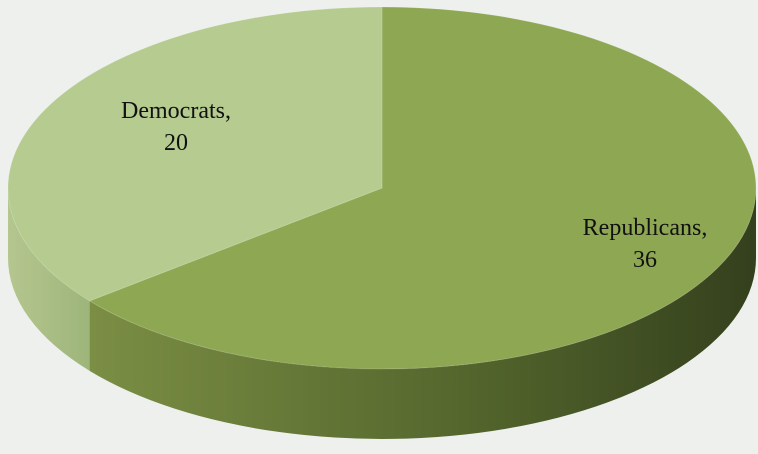 The width and height of the screenshot is (758, 454). I want to click on slice-label-democrats-value: 20, so click(176, 143).